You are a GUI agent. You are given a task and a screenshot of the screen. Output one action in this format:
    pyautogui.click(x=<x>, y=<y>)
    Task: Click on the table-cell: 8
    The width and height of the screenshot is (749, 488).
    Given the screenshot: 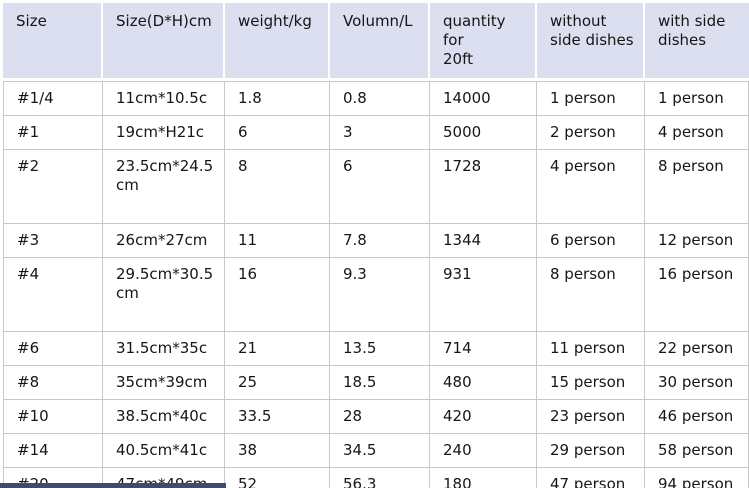 What is the action you would take?
    pyautogui.click(x=277, y=187)
    